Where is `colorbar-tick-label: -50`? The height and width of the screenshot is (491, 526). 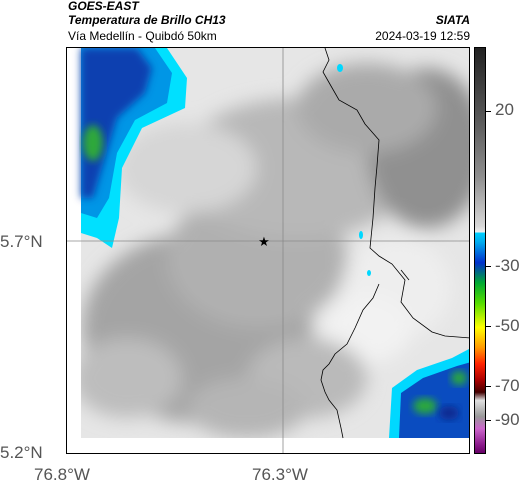 colorbar-tick-label: -50 is located at coordinates (507, 325).